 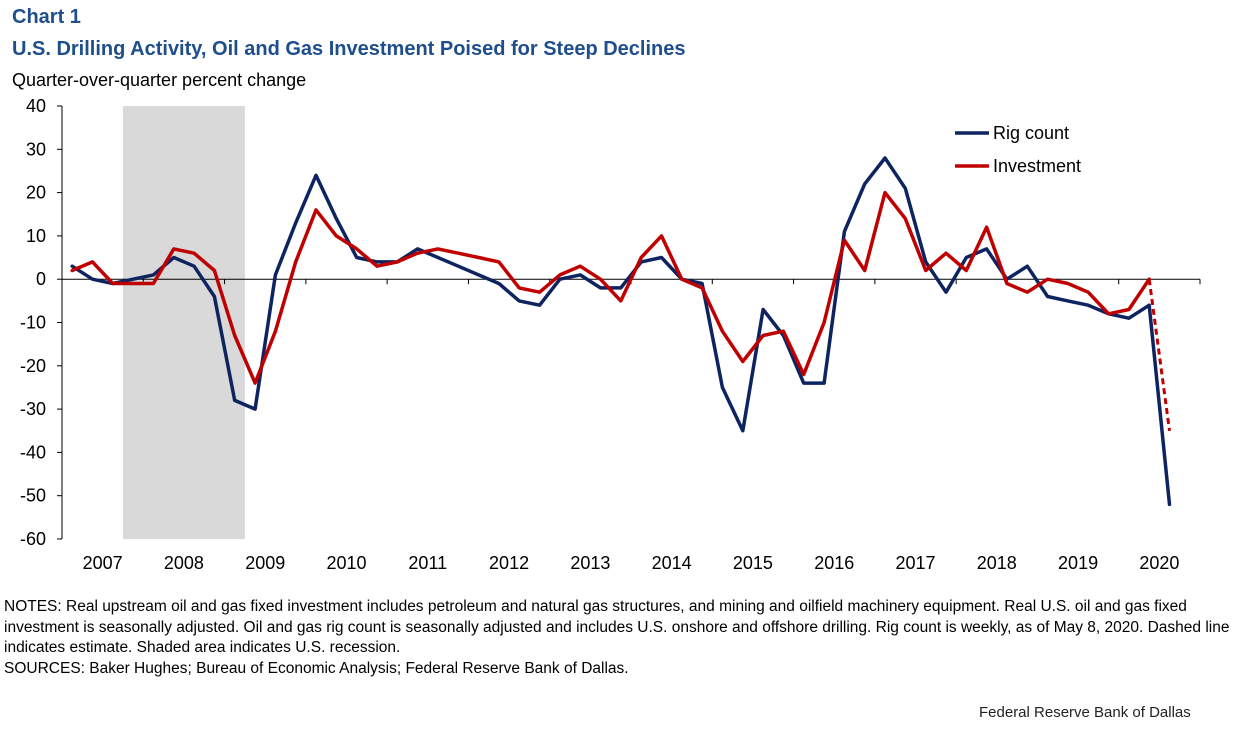 I want to click on x-tick-label: 2020, so click(x=1159, y=563).